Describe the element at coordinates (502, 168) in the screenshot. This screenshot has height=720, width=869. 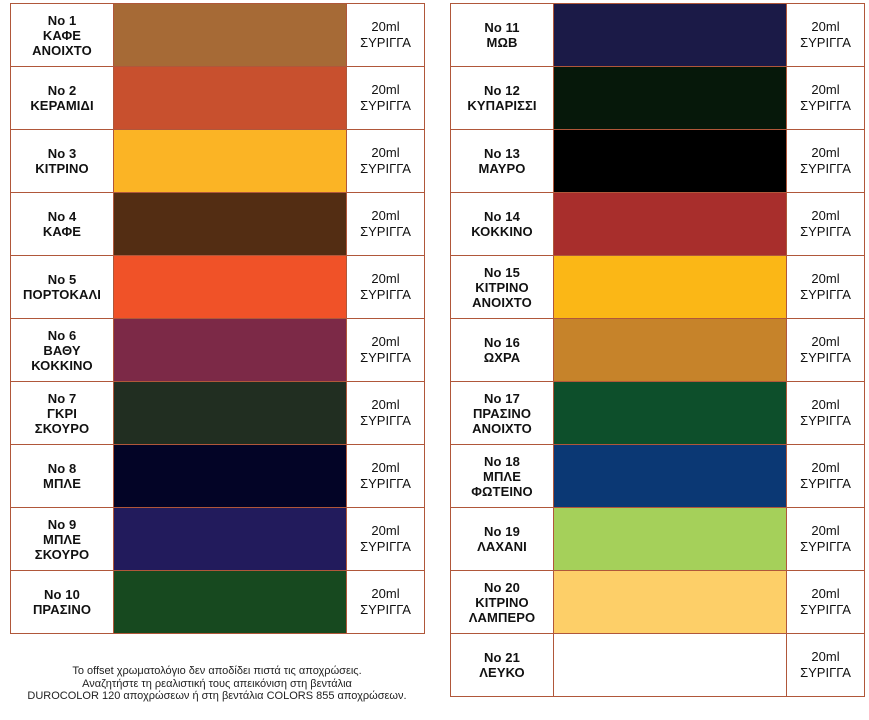
I see `color-name-line: ΜΑΥΡΟ` at that location.